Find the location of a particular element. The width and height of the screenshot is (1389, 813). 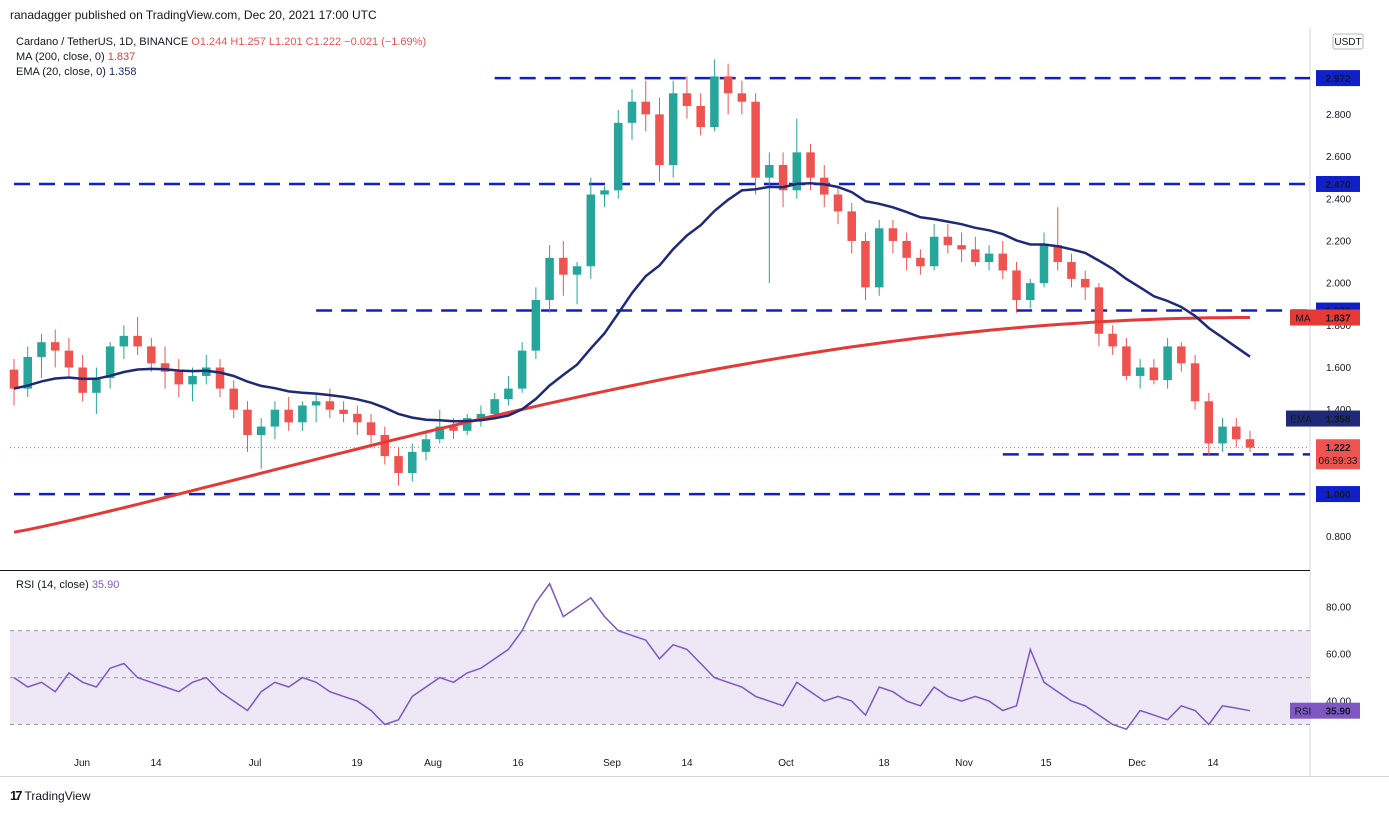

rsi-tag-label: RSI is located at coordinates (1303, 712).